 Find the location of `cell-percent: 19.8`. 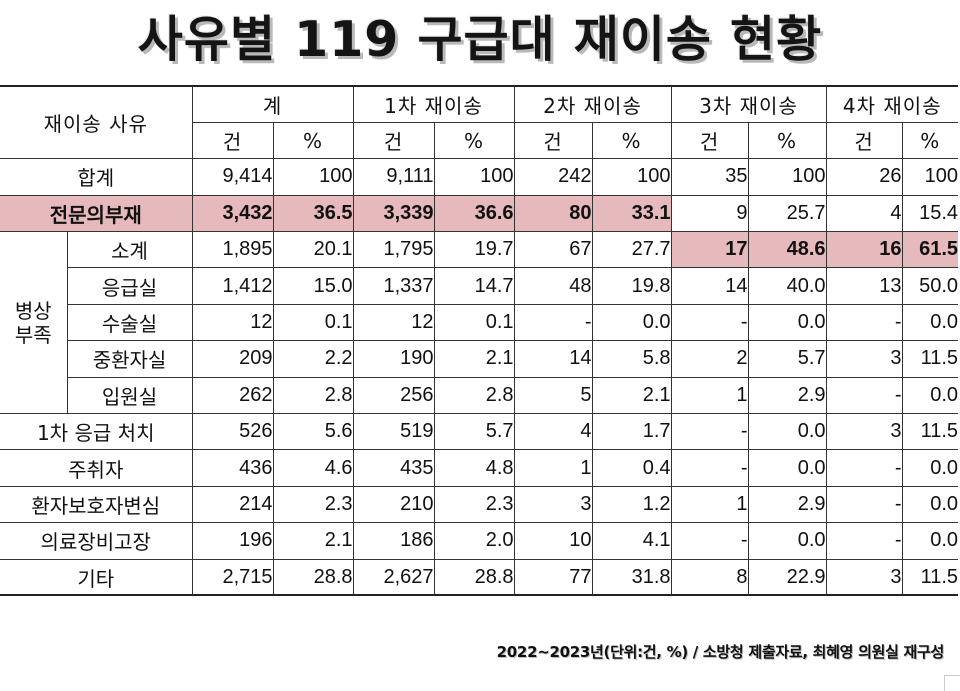

cell-percent: 19.8 is located at coordinates (631, 286).